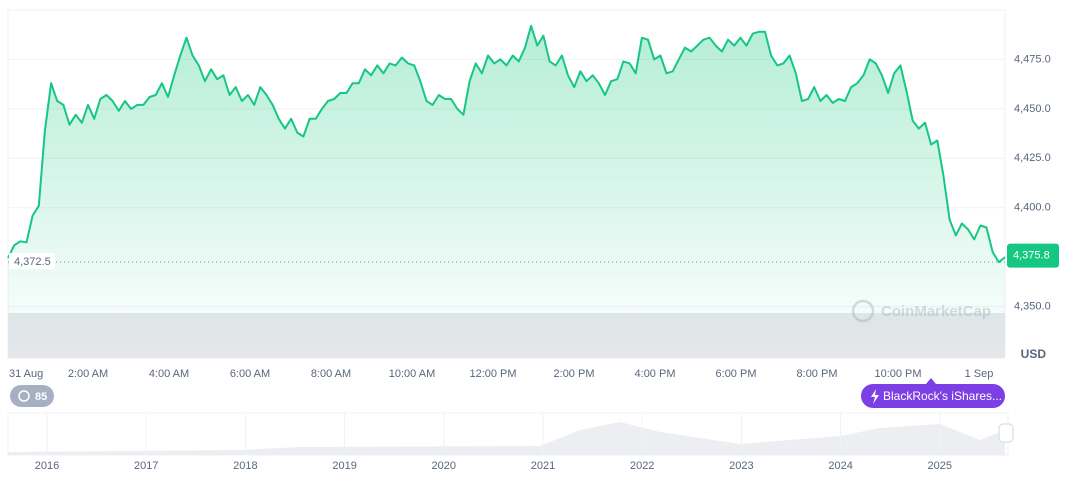  I want to click on reference-label-bg, so click(32, 261).